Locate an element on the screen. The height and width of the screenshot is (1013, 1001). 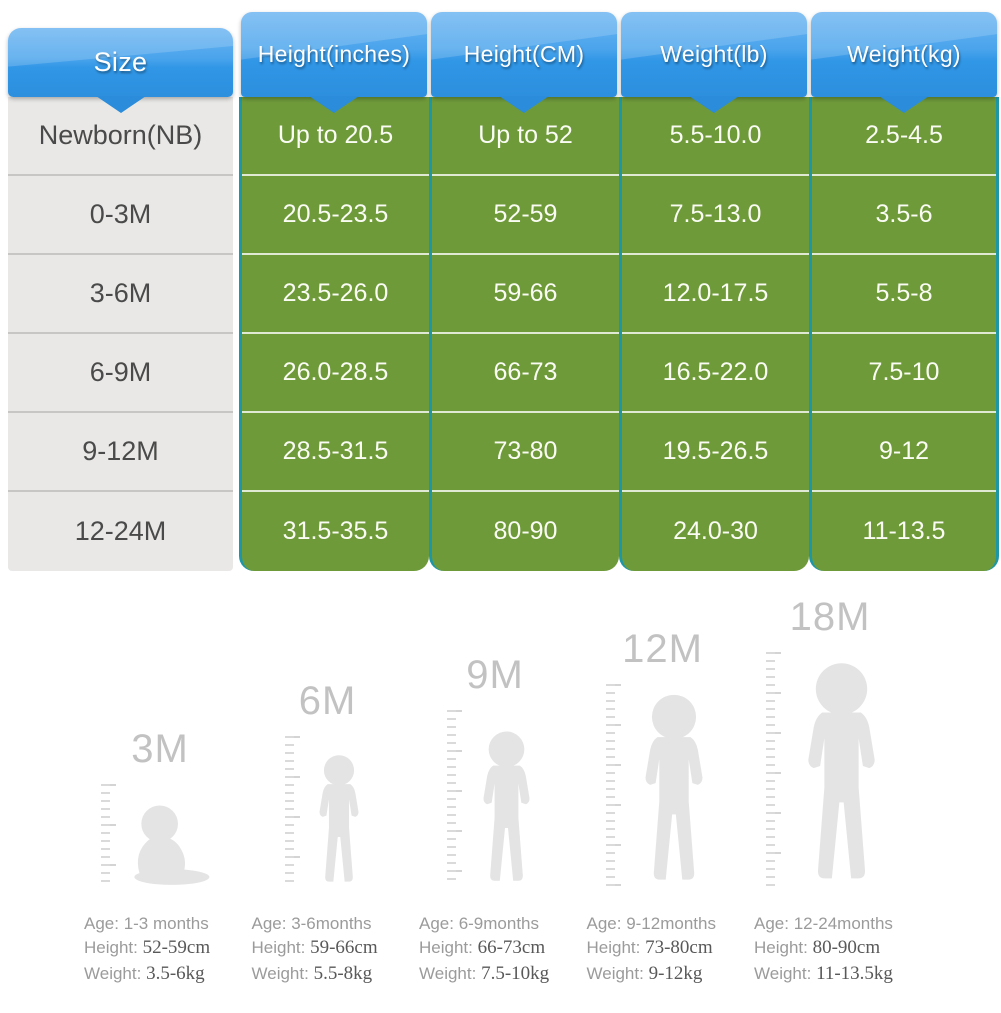
table-cell: 26.0-28.5 is located at coordinates (335, 373).